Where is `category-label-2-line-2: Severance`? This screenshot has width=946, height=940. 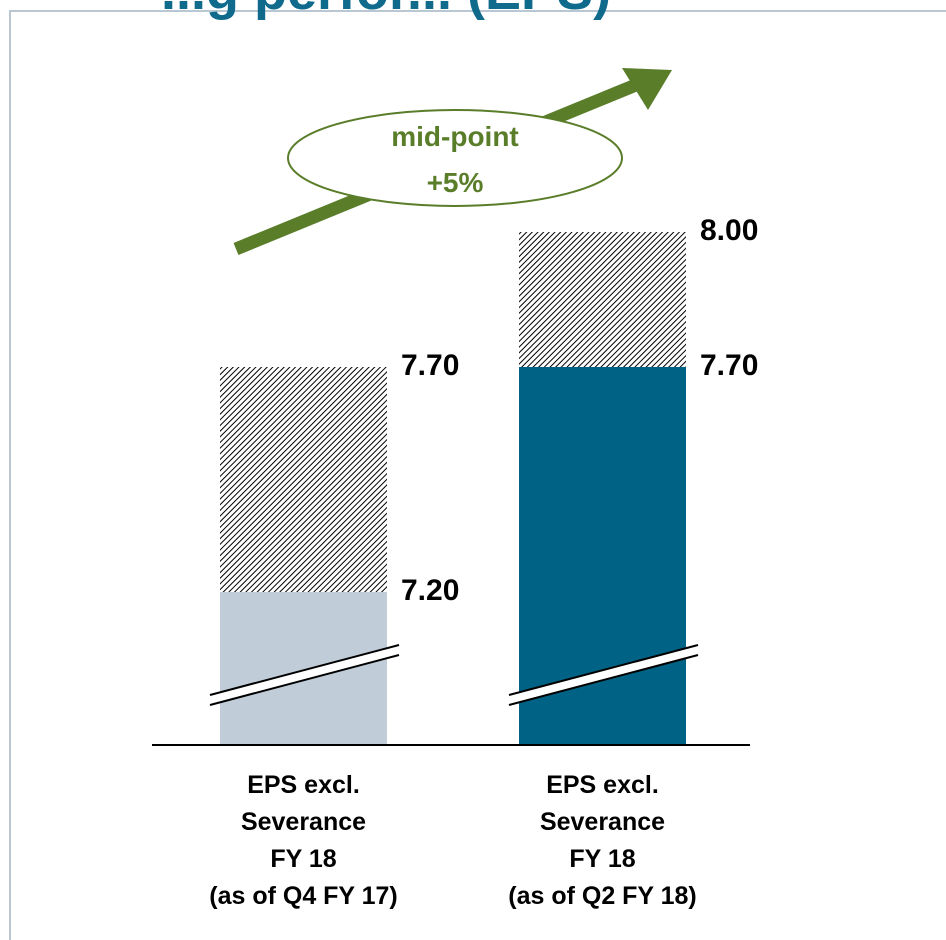
category-label-2-line-2: Severance is located at coordinates (602, 822).